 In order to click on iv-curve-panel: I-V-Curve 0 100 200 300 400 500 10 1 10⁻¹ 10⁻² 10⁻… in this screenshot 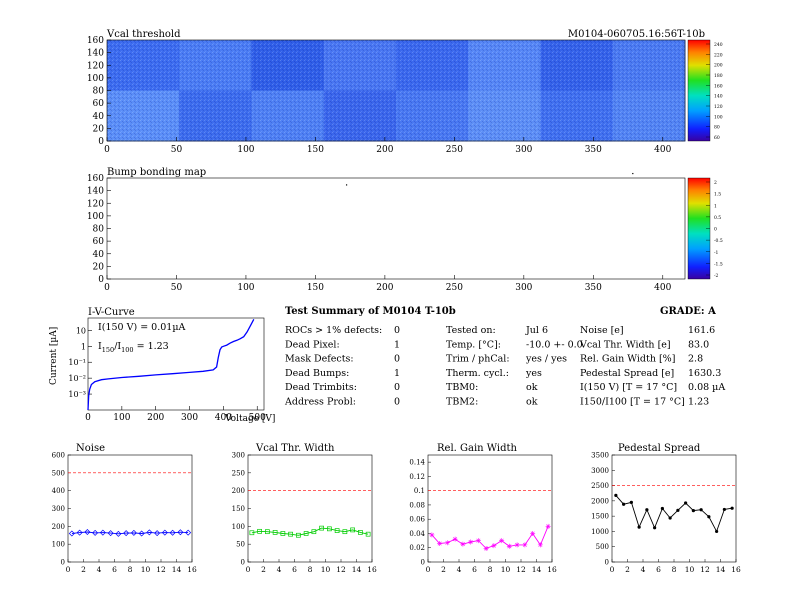, I will do `click(162, 365)`.